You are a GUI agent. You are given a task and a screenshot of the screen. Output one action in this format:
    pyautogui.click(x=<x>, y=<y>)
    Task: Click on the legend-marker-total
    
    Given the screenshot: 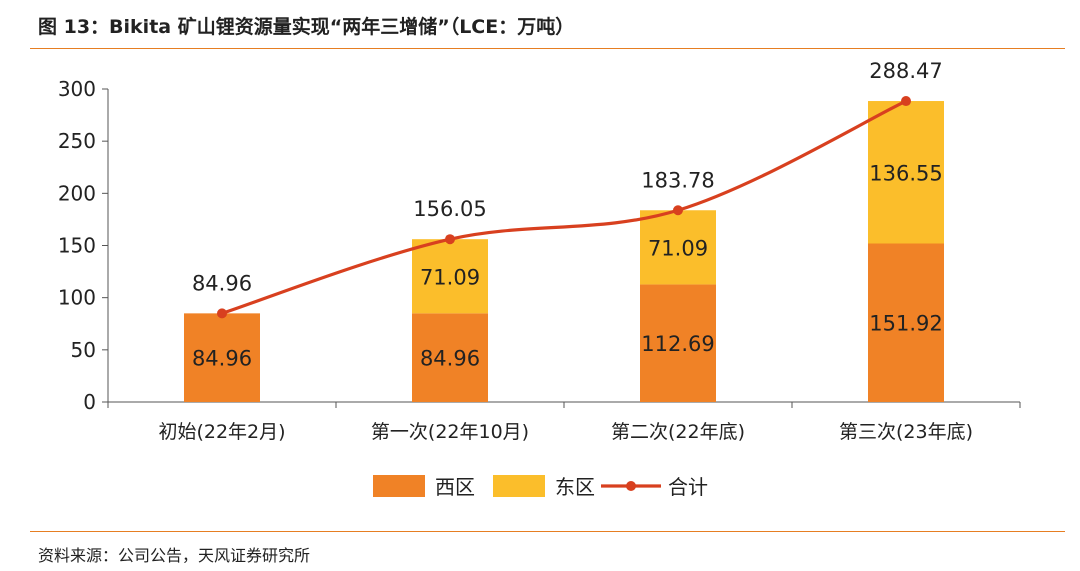 What is the action you would take?
    pyautogui.click(x=631, y=486)
    